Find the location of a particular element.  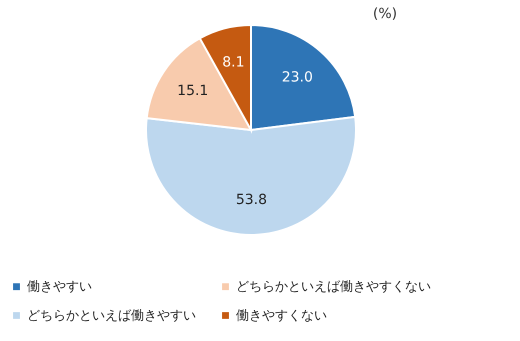

legend-label: どちらかといえば働きやすくない is located at coordinates (333, 287).